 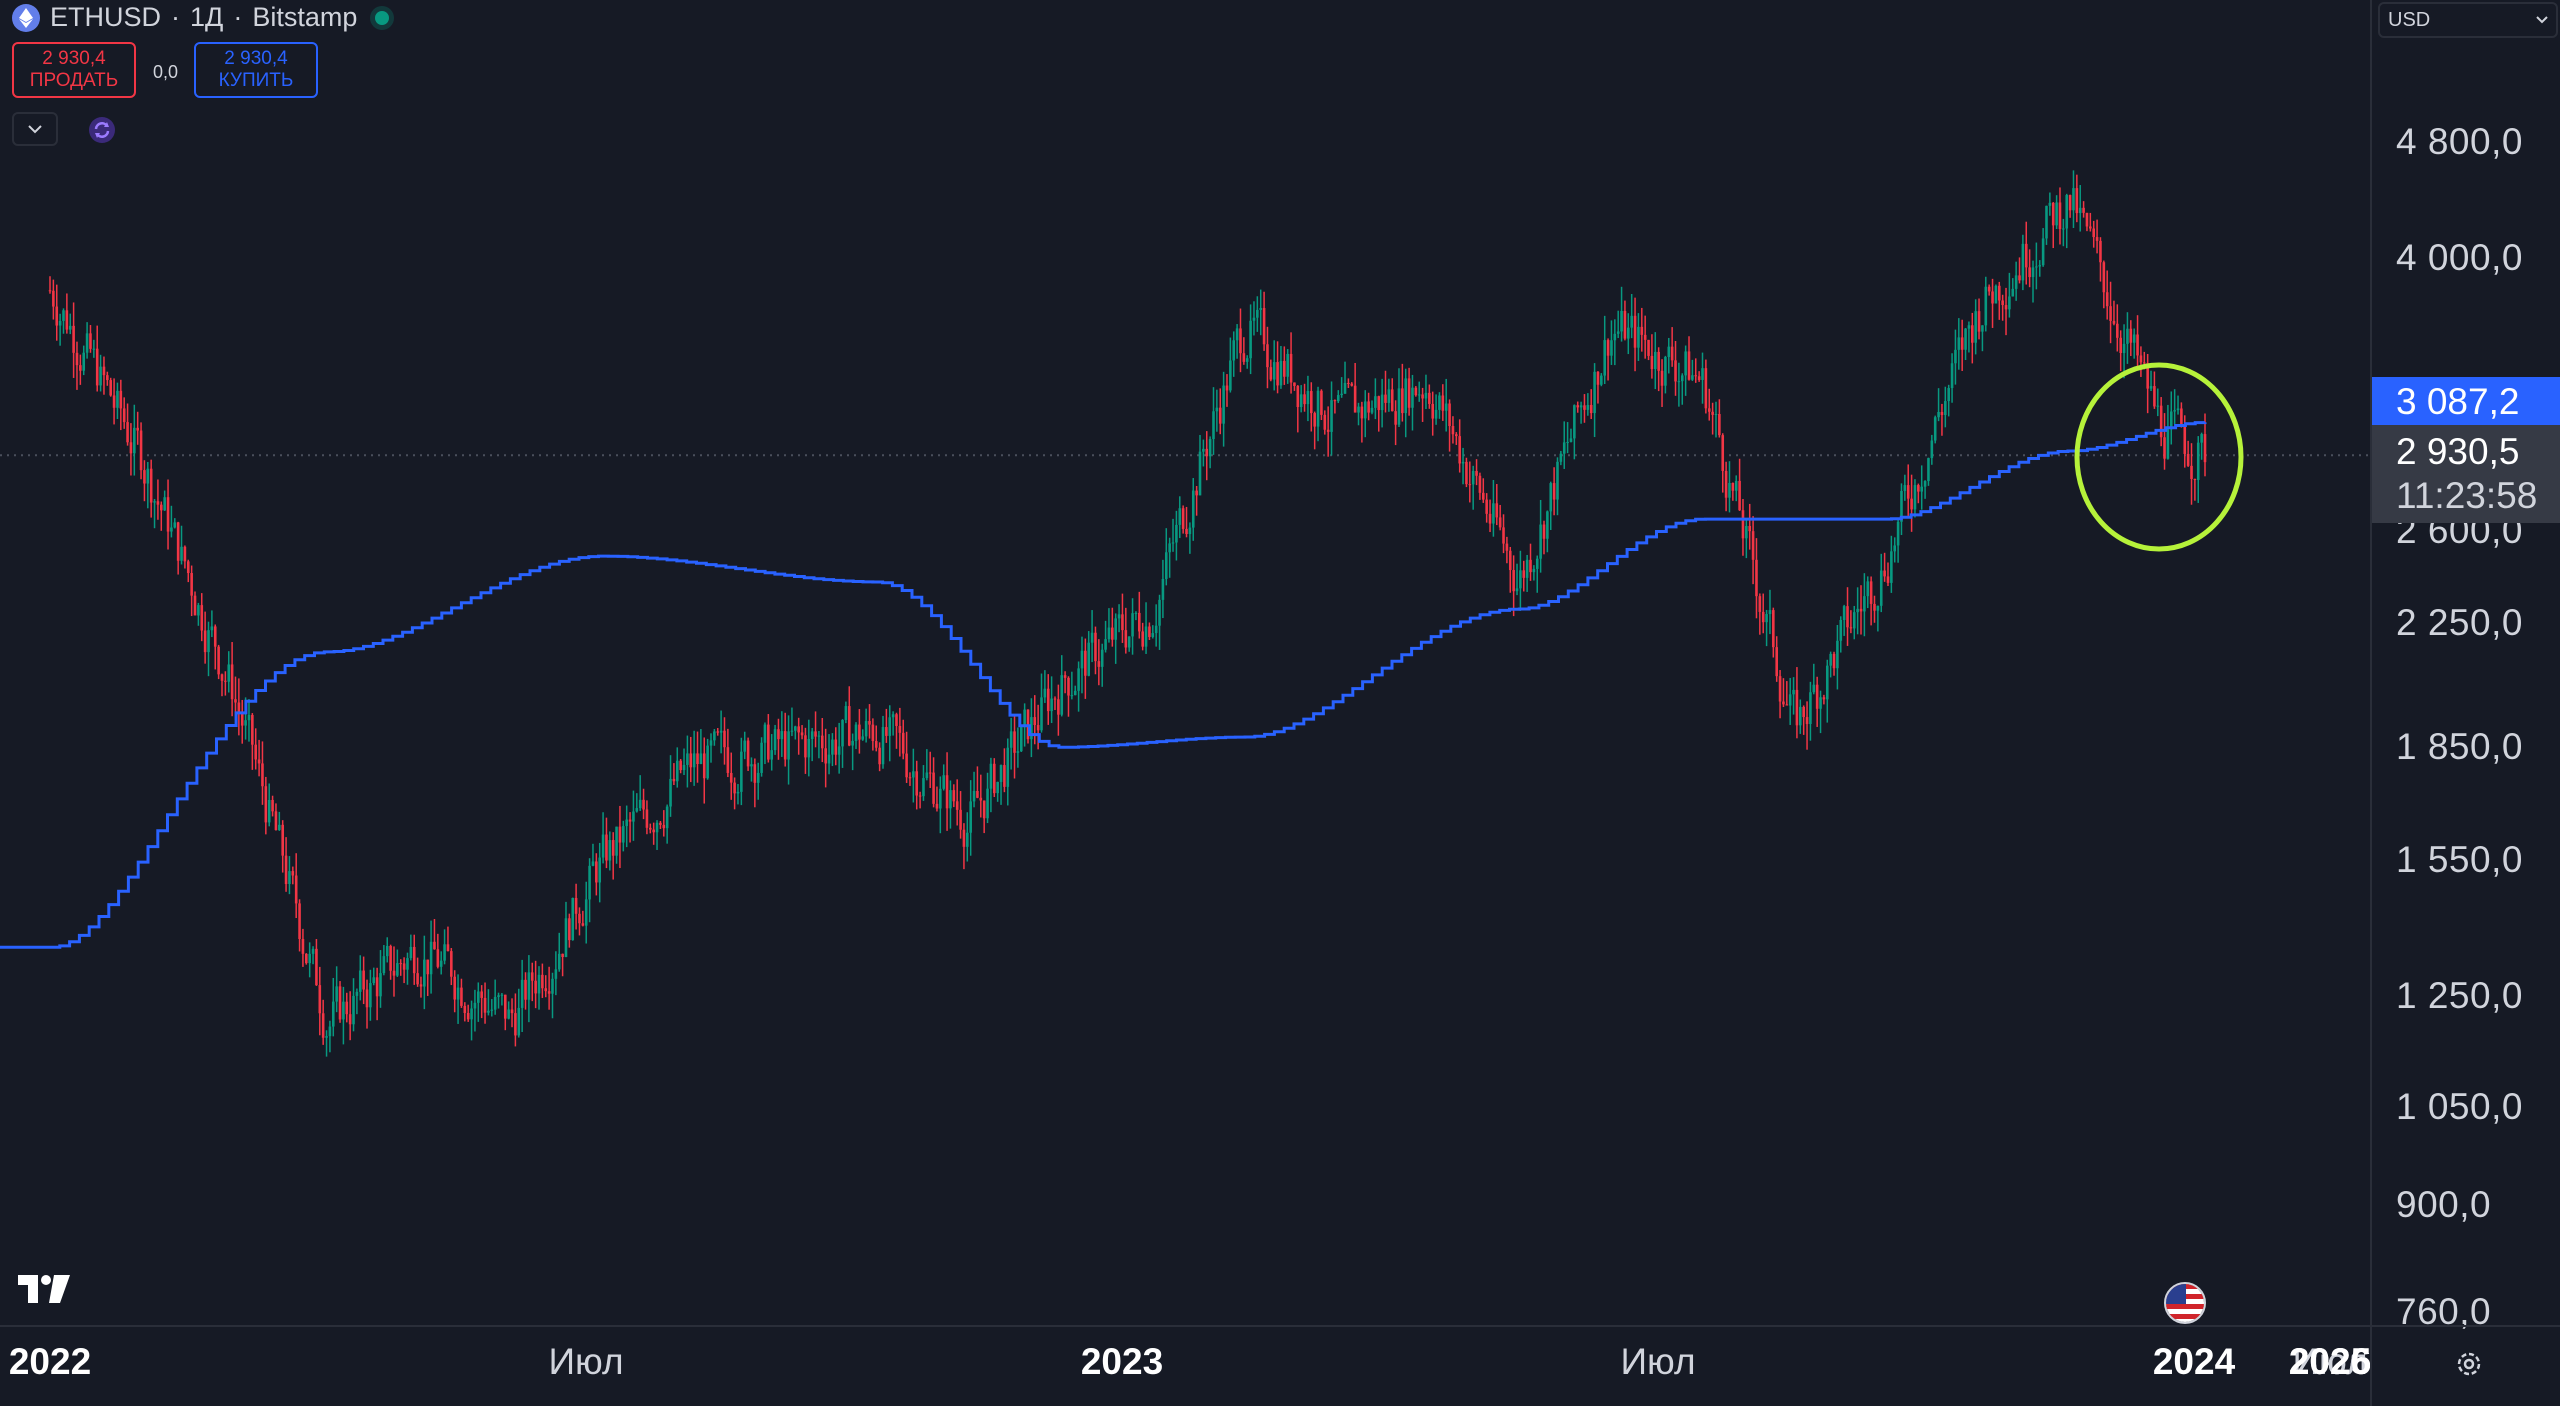 What do you see at coordinates (102, 130) in the screenshot?
I see `sync-icon` at bounding box center [102, 130].